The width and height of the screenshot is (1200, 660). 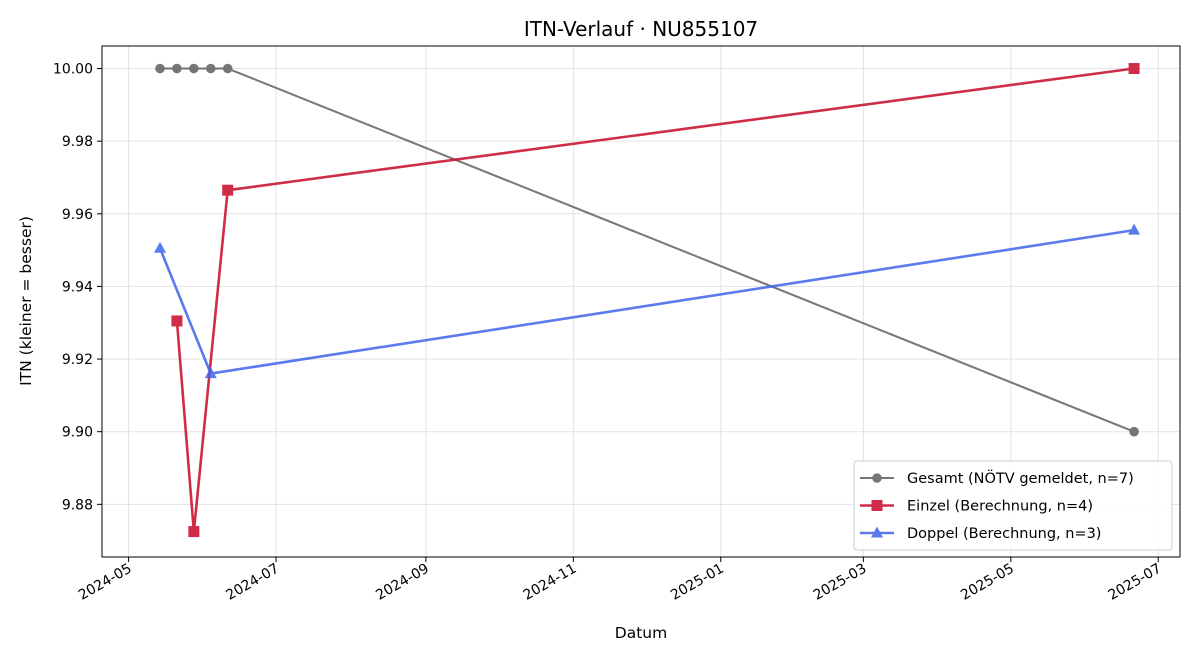 I want to click on legend-box, so click(x=1013, y=505).